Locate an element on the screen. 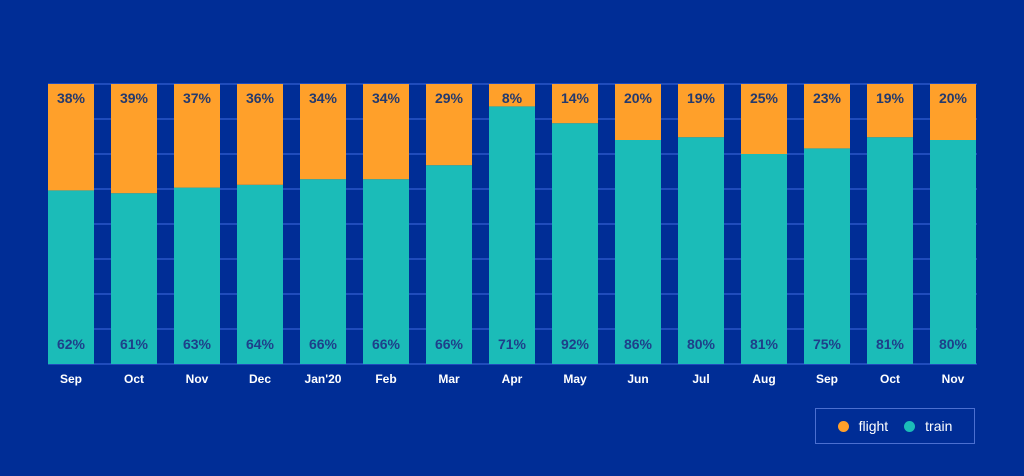 Image resolution: width=1024 pixels, height=476 pixels. data-label-flight: 37% is located at coordinates (197, 98).